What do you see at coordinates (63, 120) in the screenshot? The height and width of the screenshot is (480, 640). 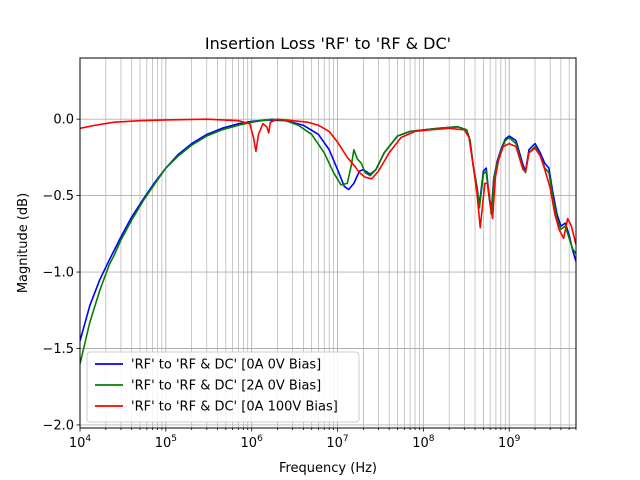 I see `y-tick-label: 0.0` at bounding box center [63, 120].